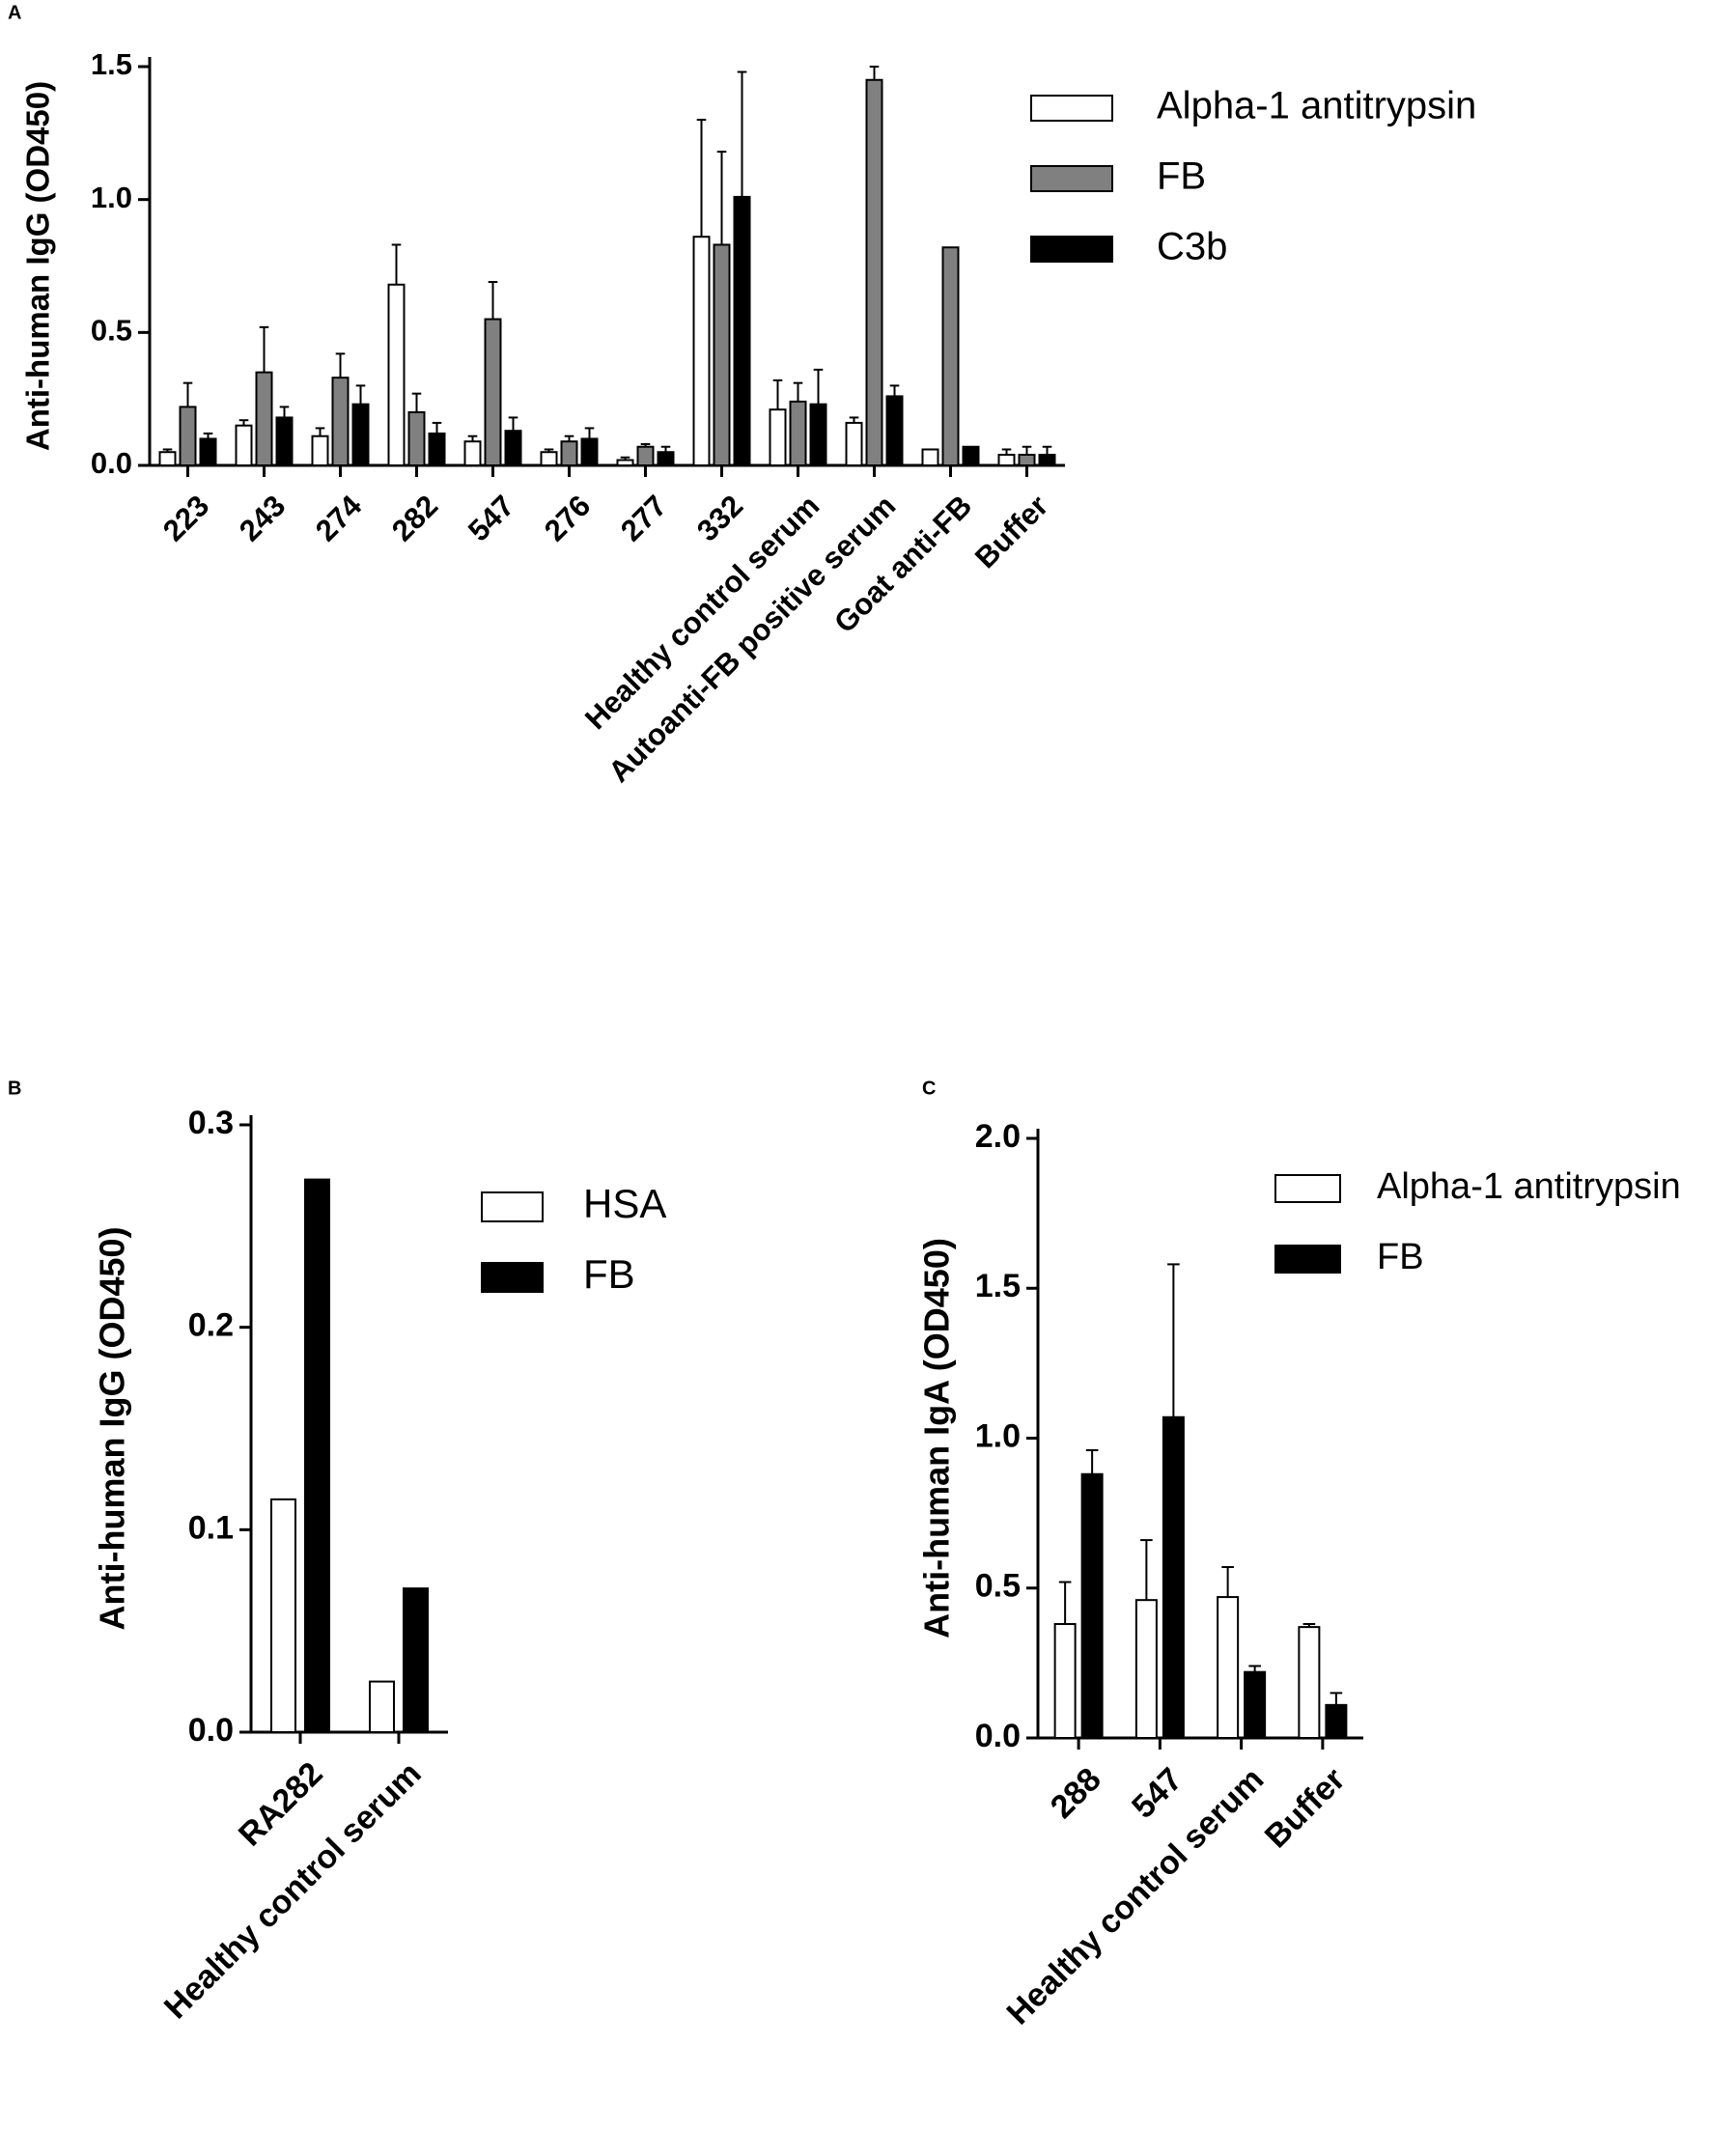 The width and height of the screenshot is (1736, 2129). I want to click on x-tick-label: 332, so click(720, 518).